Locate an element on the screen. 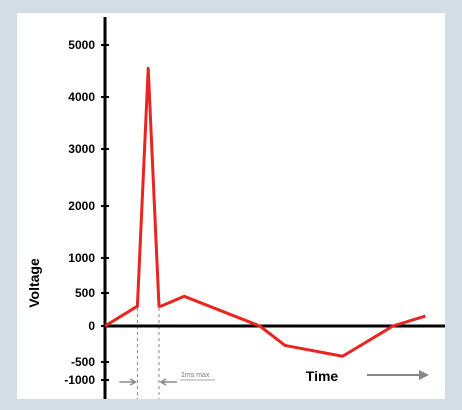  x-axis-label: Time is located at coordinates (322, 376).